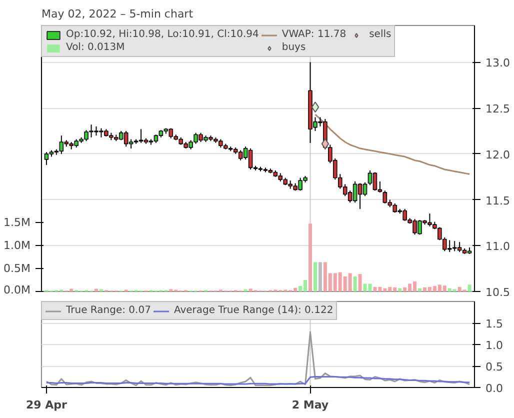 The image size is (514, 418). I want to click on y-tick-label: 11.0, so click(498, 247).